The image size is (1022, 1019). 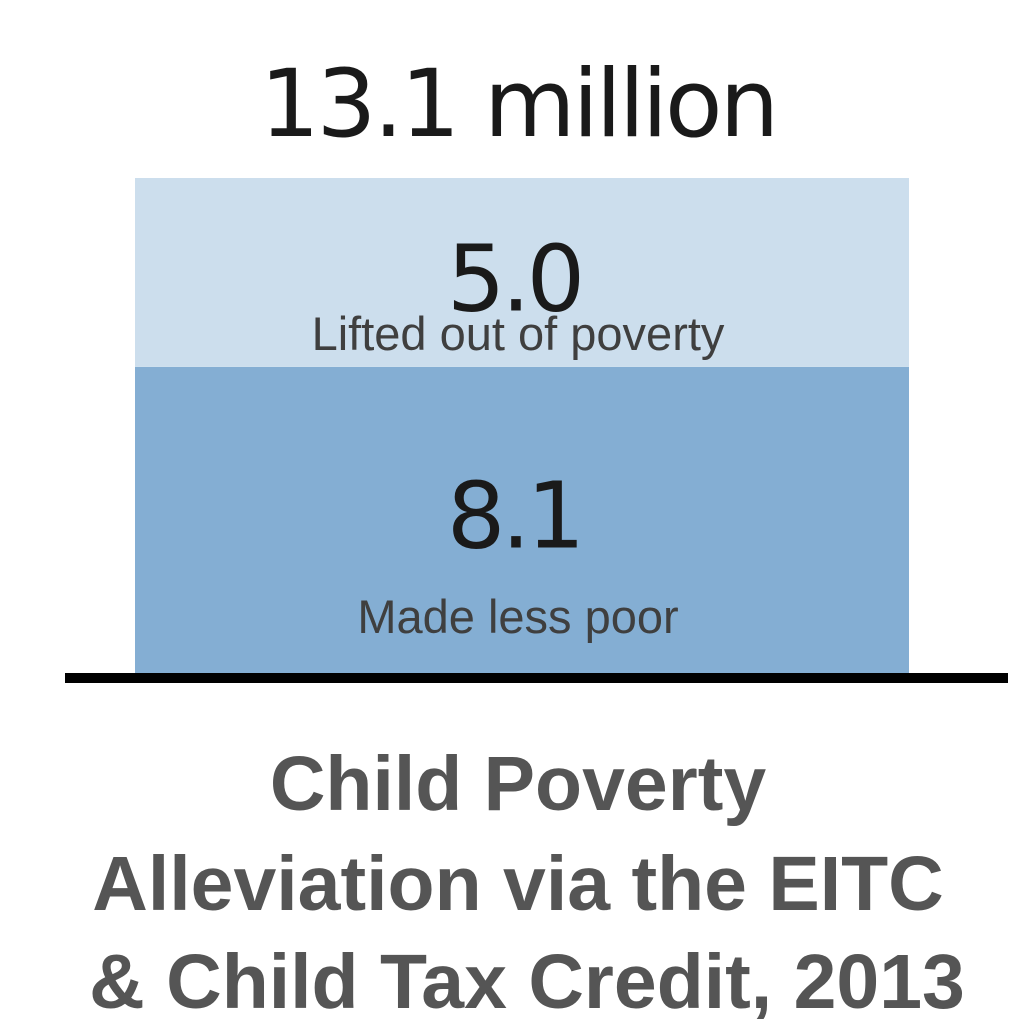 What do you see at coordinates (517, 884) in the screenshot?
I see `chart-title-line-2: Alleviation via the EITC` at bounding box center [517, 884].